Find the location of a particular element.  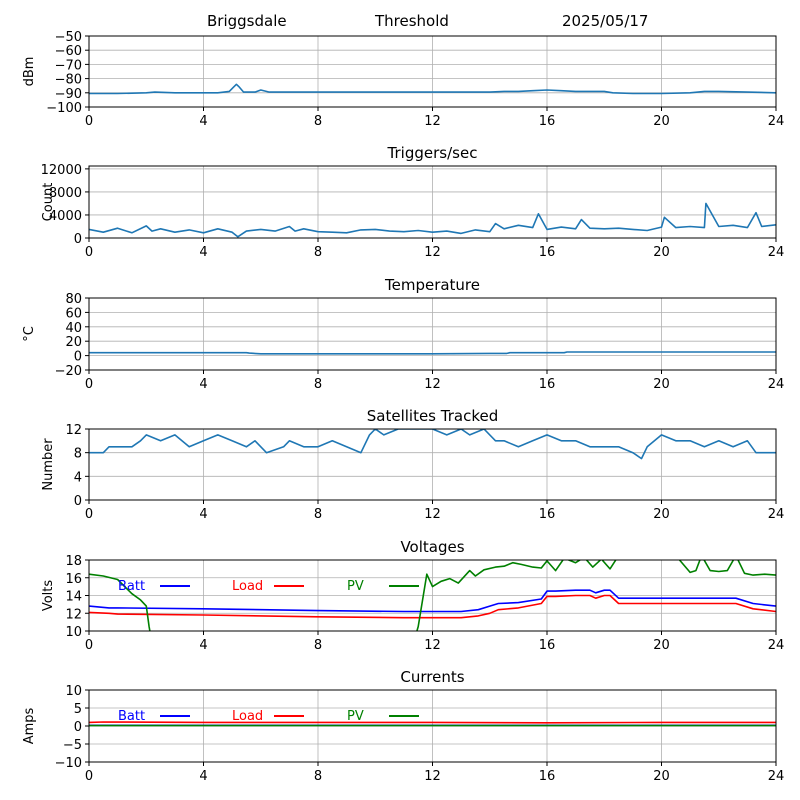

chart-title: Currents is located at coordinates (432, 677).